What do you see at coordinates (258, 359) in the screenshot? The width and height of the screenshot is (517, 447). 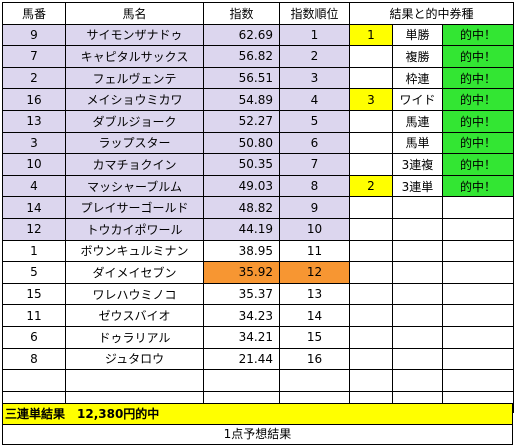 I see `table-row: 8 ジュタロウ 21.44 16` at bounding box center [258, 359].